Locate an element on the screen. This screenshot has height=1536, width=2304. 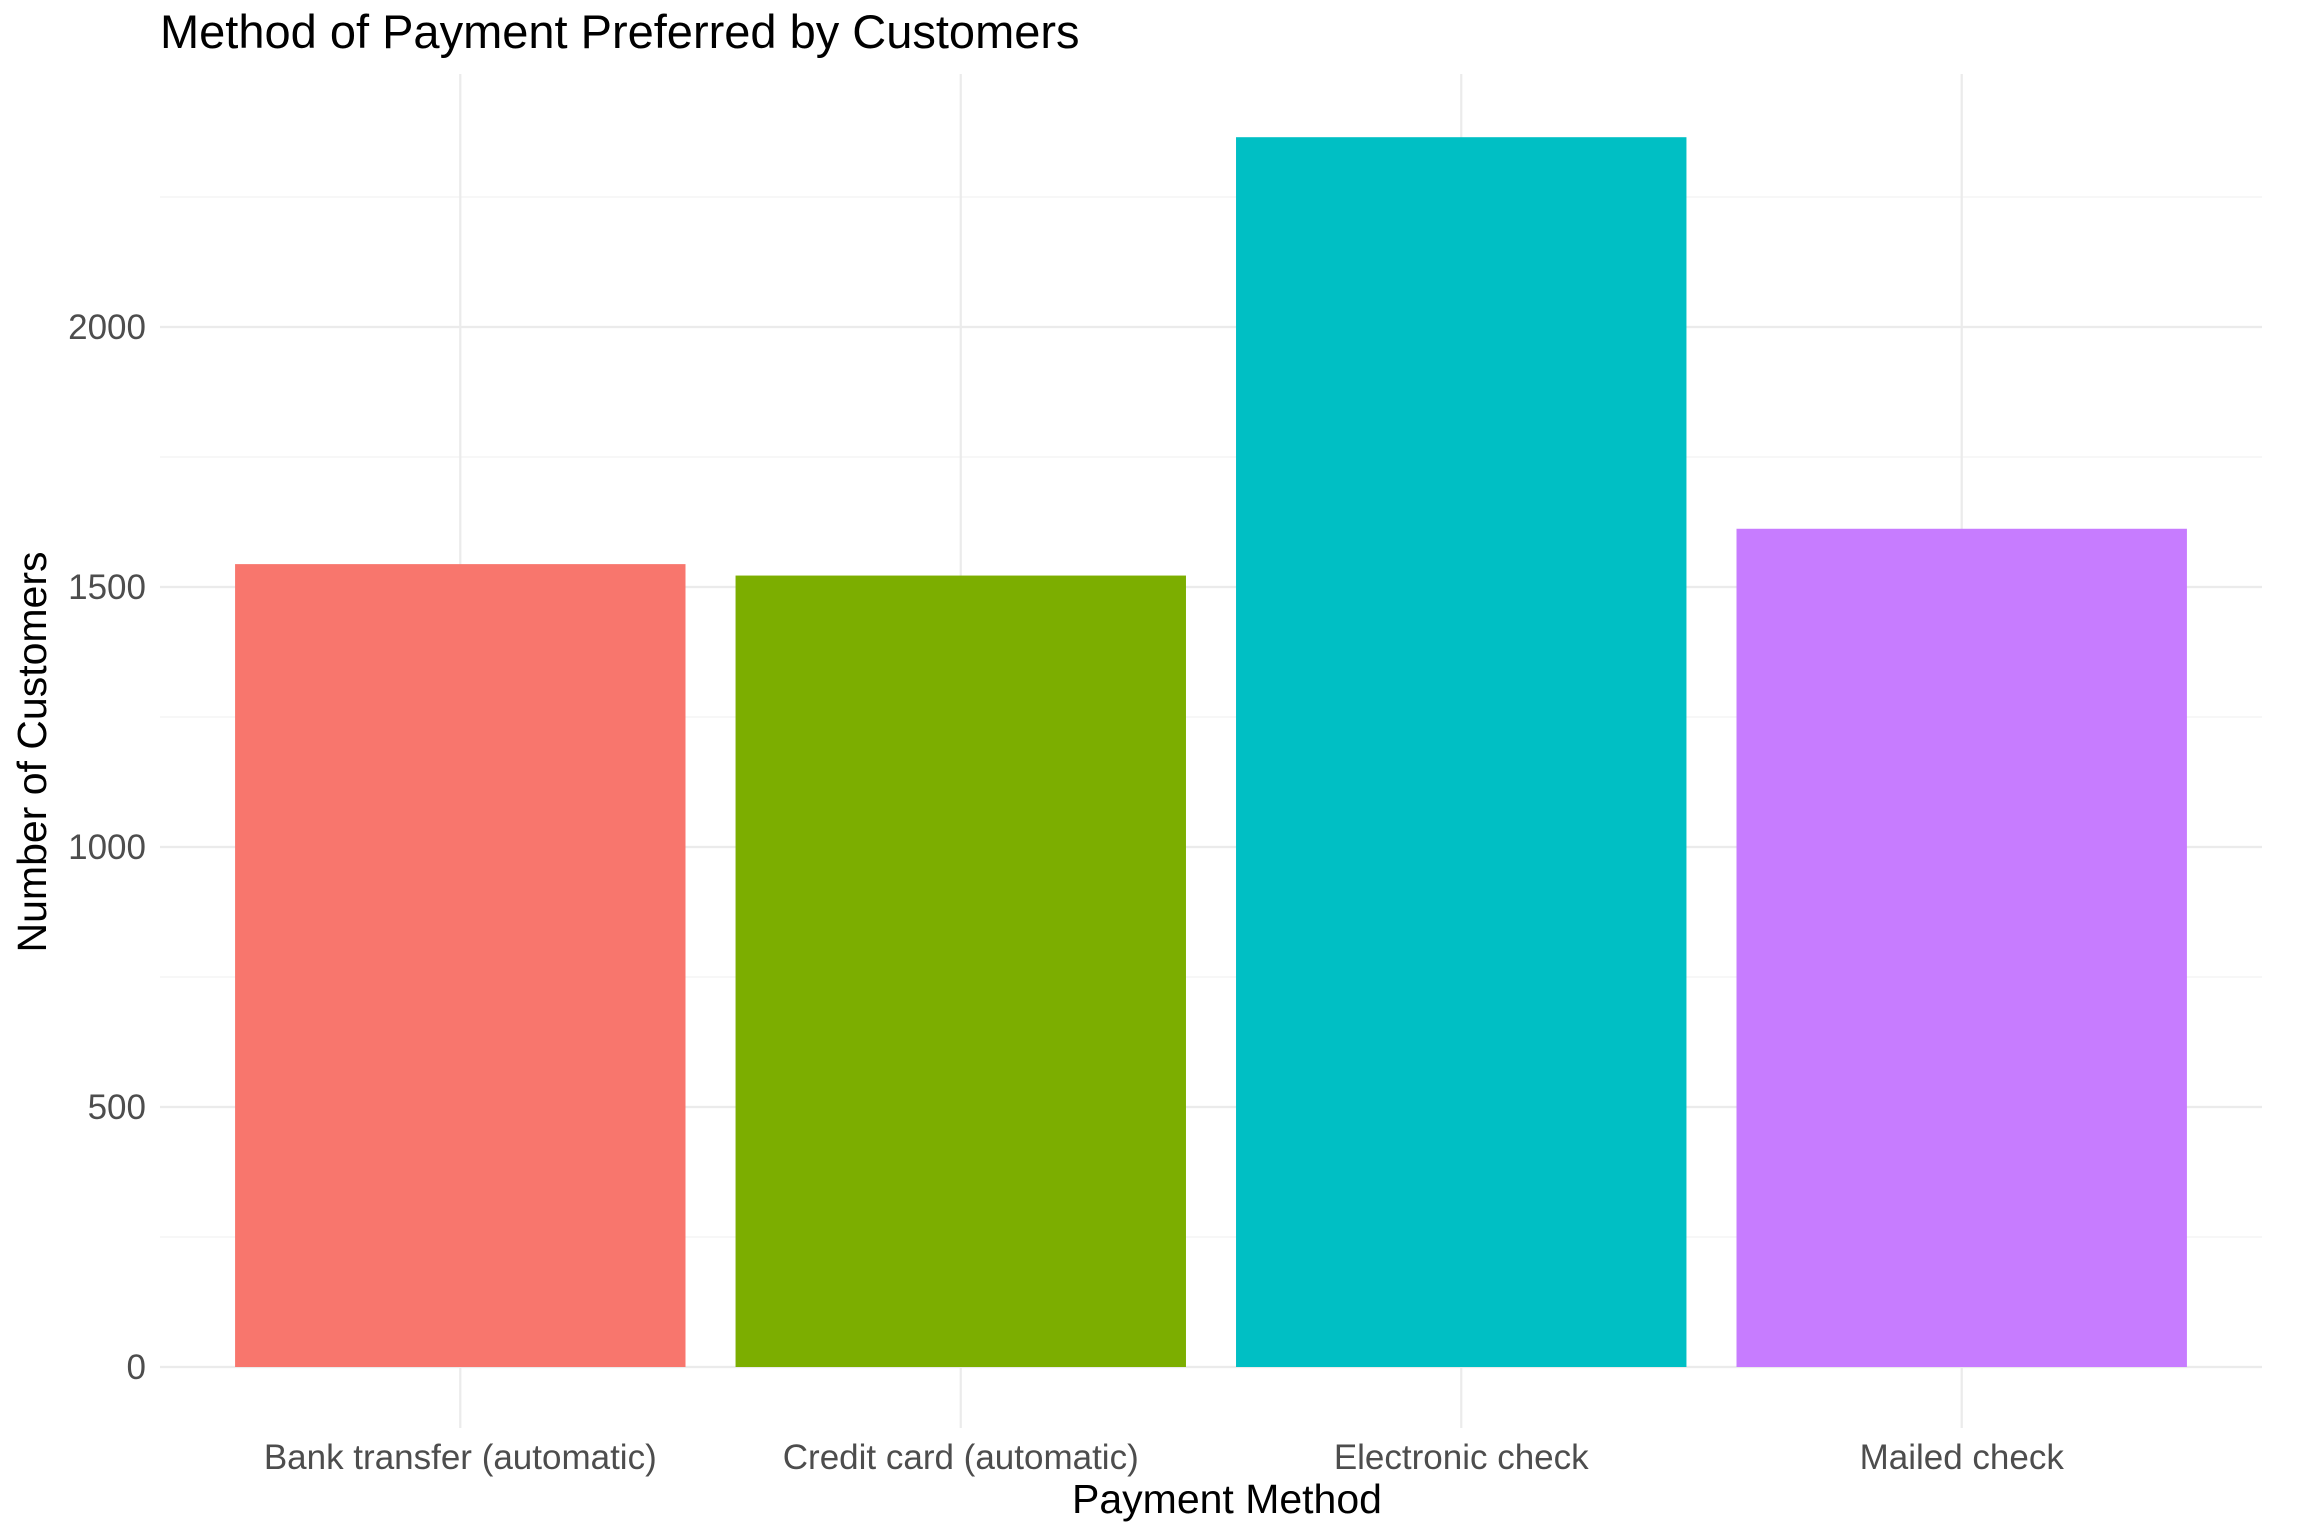
y-axis-title: Number of Customers is located at coordinates (32, 751).